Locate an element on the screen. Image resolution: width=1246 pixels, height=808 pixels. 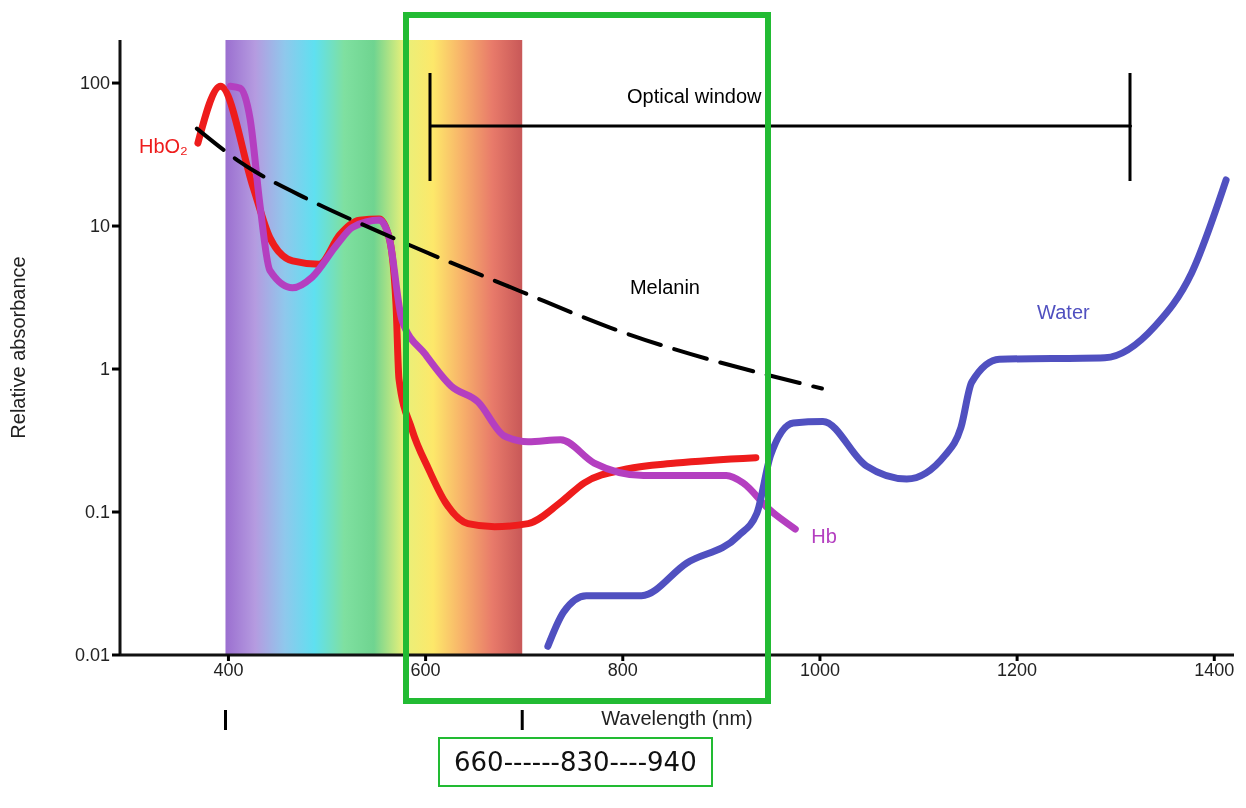
y-tick-label: 0.01 is located at coordinates (92, 655).